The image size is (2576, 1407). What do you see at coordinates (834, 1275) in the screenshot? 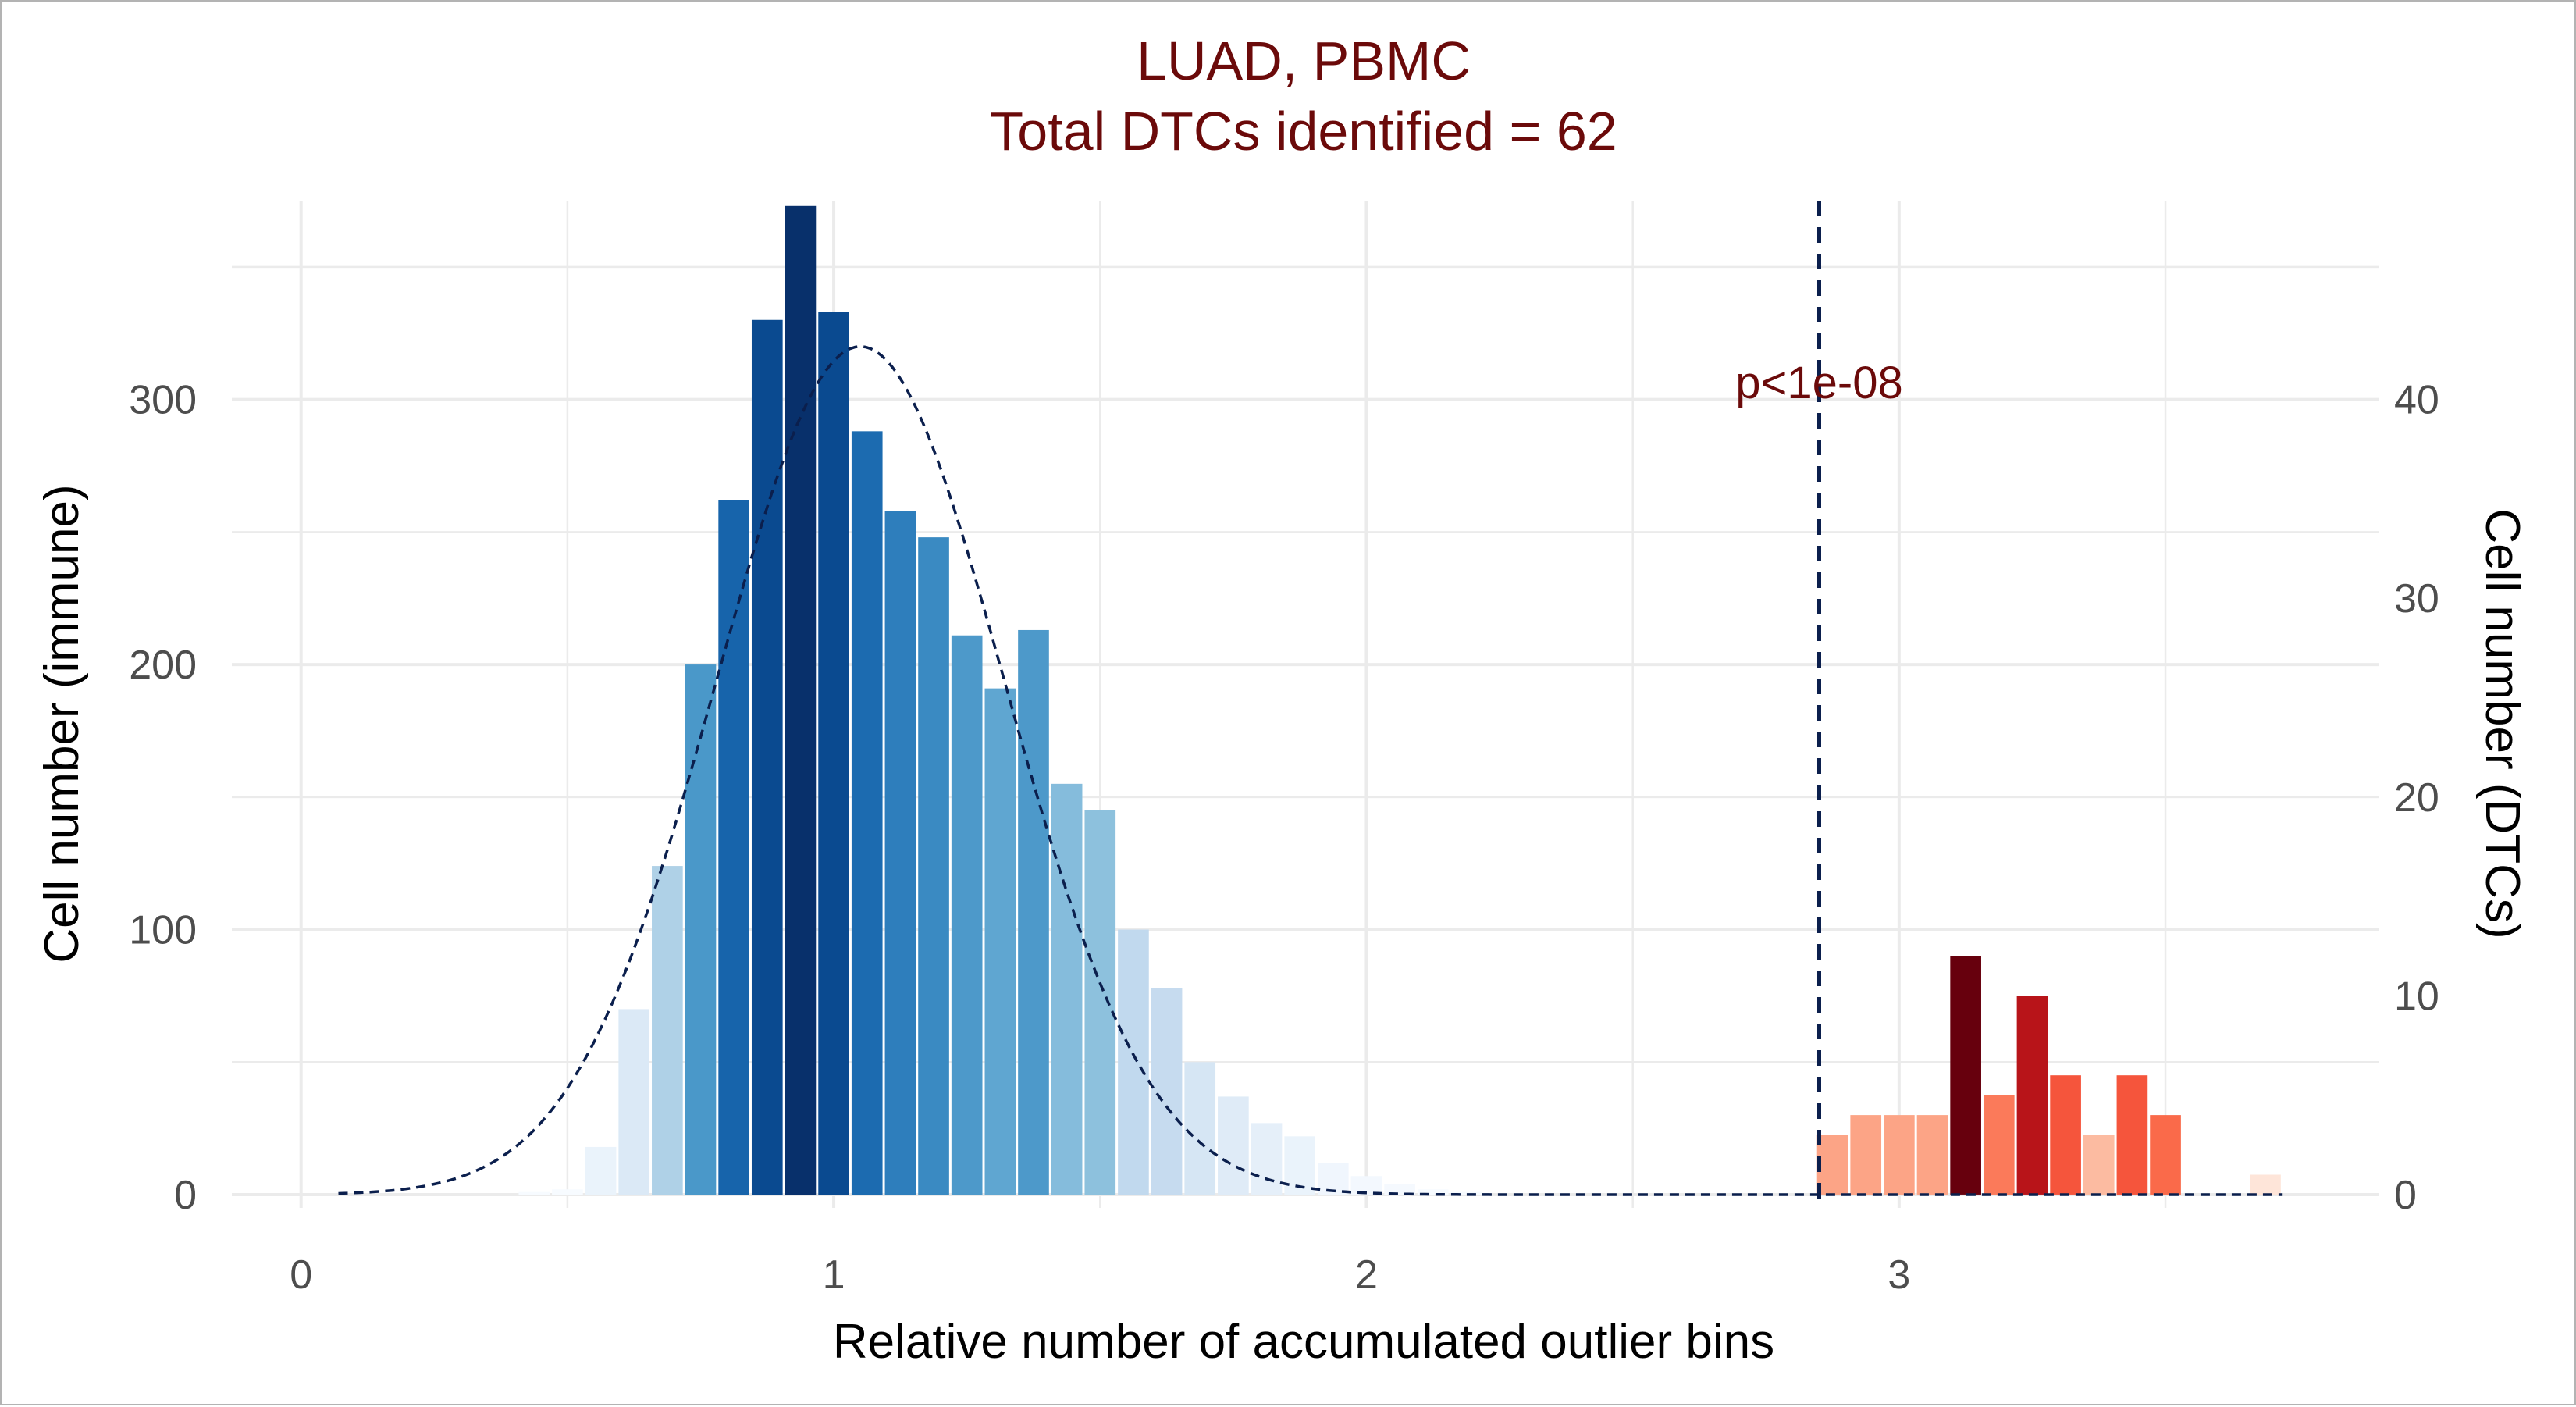
I see `x-tick-label: 1` at bounding box center [834, 1275].